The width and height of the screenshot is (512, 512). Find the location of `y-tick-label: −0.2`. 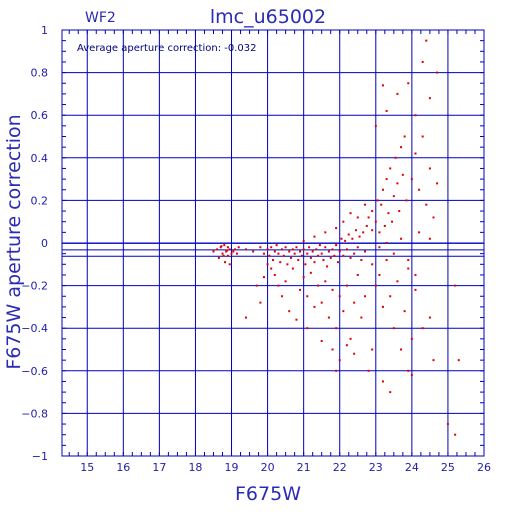

y-tick-label: −0.2 is located at coordinates (34, 286).